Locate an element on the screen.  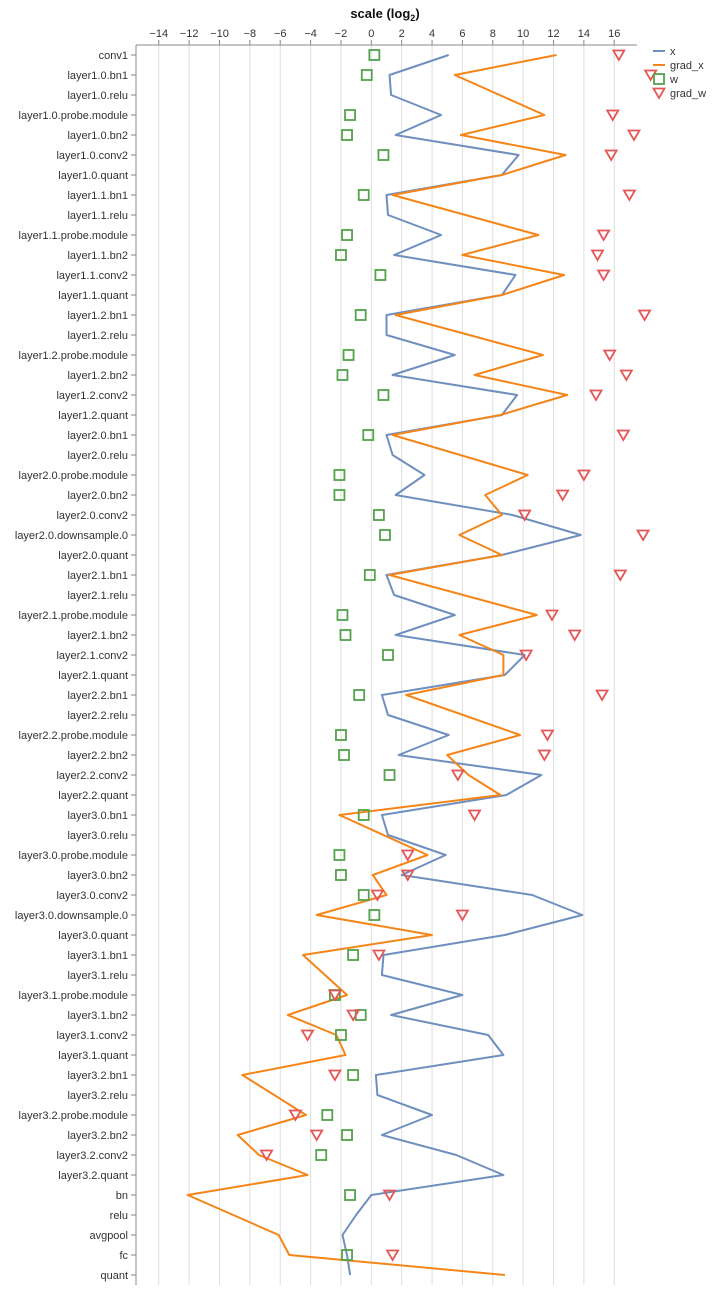
y-tick-label: layer1.0.bn2 is located at coordinates (97, 136).